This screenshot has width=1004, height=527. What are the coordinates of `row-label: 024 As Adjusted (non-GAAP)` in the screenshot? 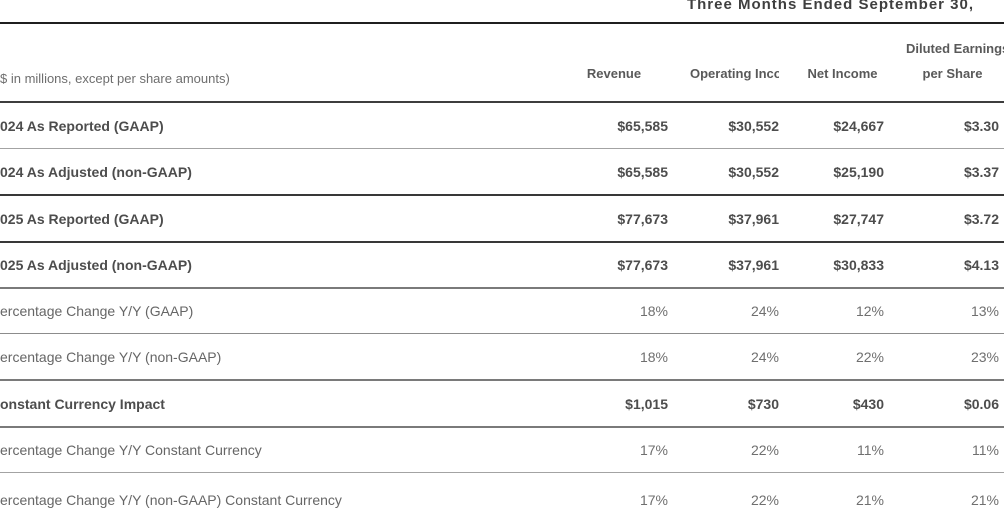 It's located at (96, 171).